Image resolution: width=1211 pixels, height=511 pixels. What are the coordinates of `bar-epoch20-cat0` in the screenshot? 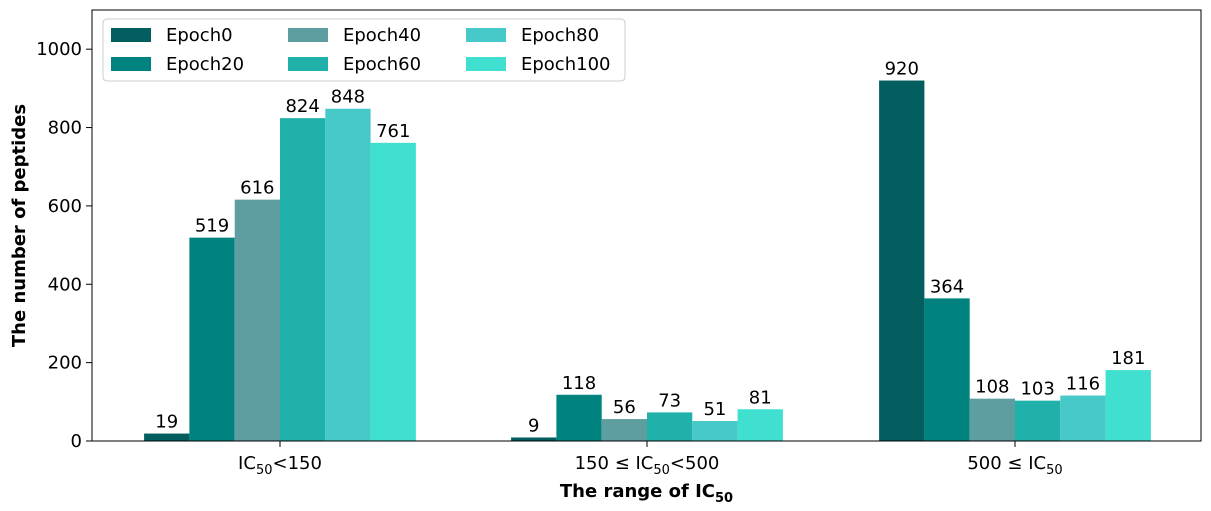 It's located at (212, 339).